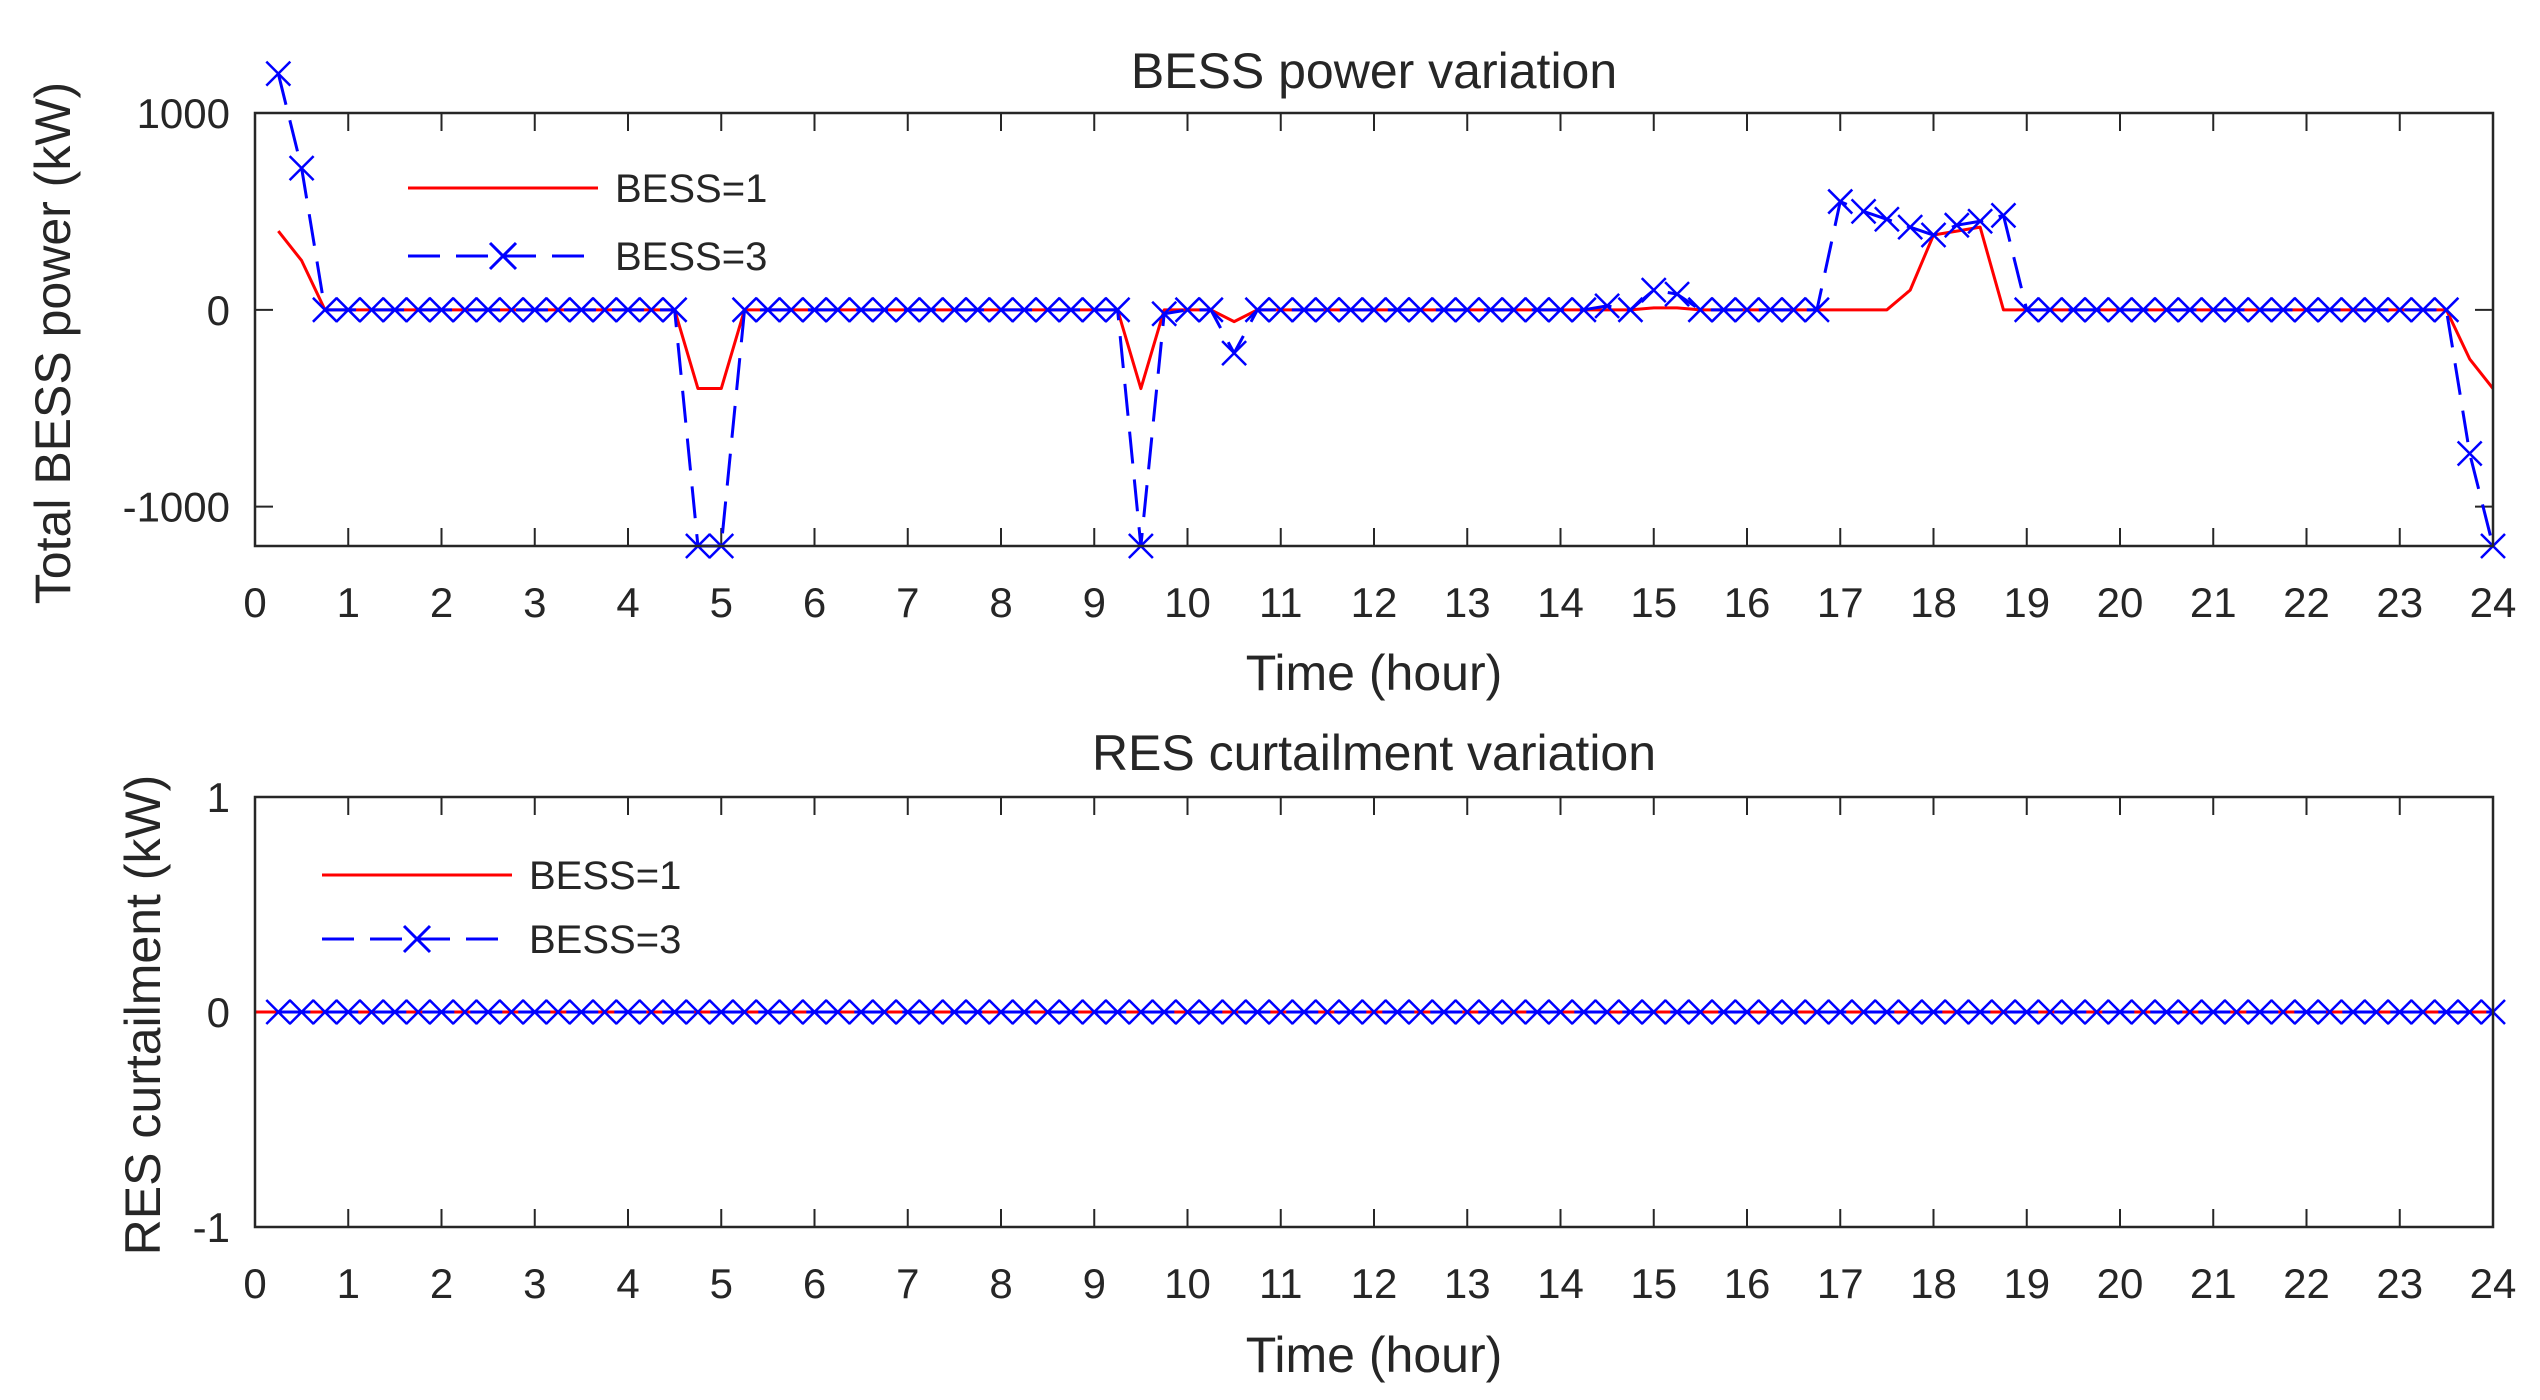 The image size is (2540, 1400). I want to click on x-tick-label: 0, so click(254, 1283).